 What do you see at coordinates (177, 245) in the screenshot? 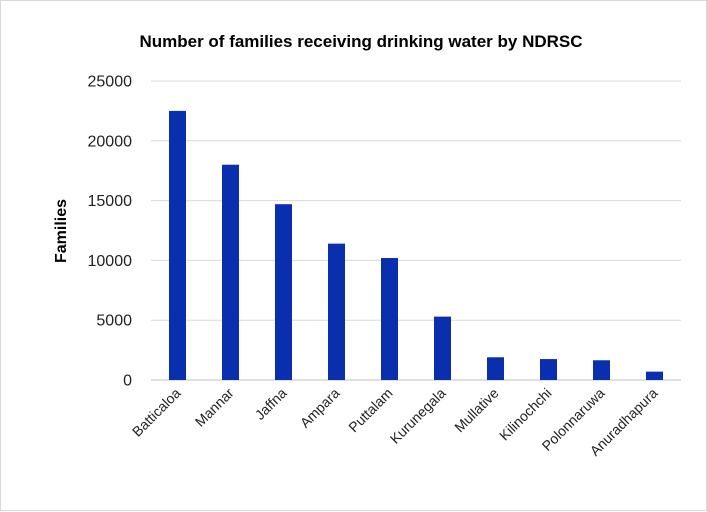
I see `bar-batticaloa` at bounding box center [177, 245].